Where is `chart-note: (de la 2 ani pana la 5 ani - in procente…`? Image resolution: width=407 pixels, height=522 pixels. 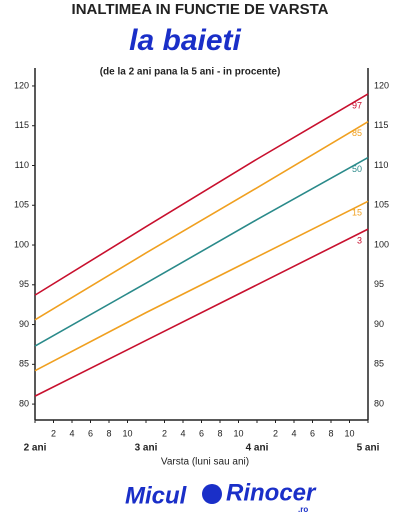
chart-note: (de la 2 ani pana la 5 ani - in procente… is located at coordinates (190, 72).